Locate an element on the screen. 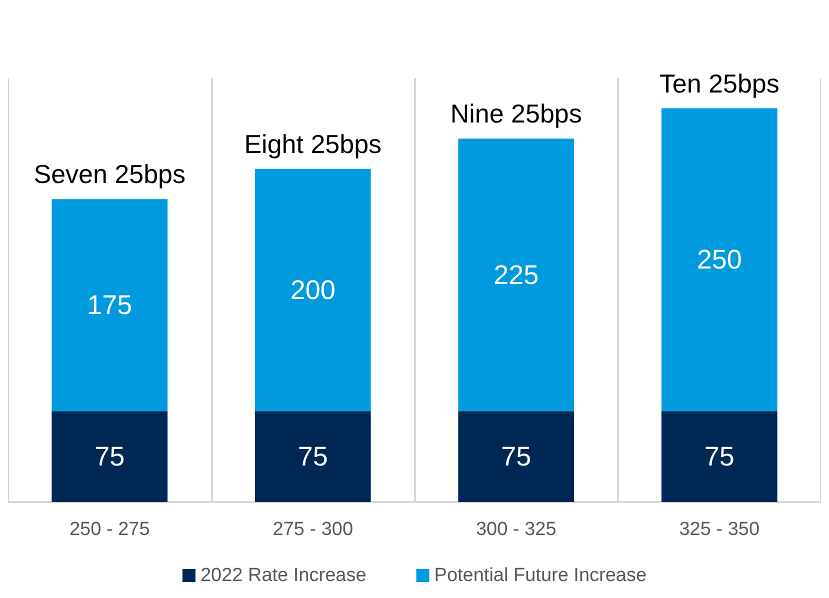  x-tick-label: 325 - 350 is located at coordinates (719, 529).